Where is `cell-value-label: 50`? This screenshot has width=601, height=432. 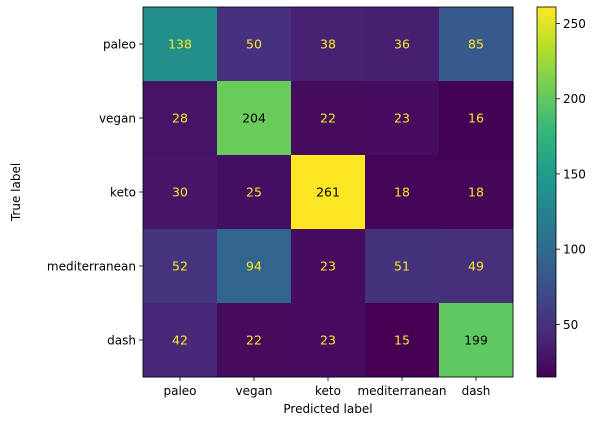
cell-value-label: 50 is located at coordinates (254, 44).